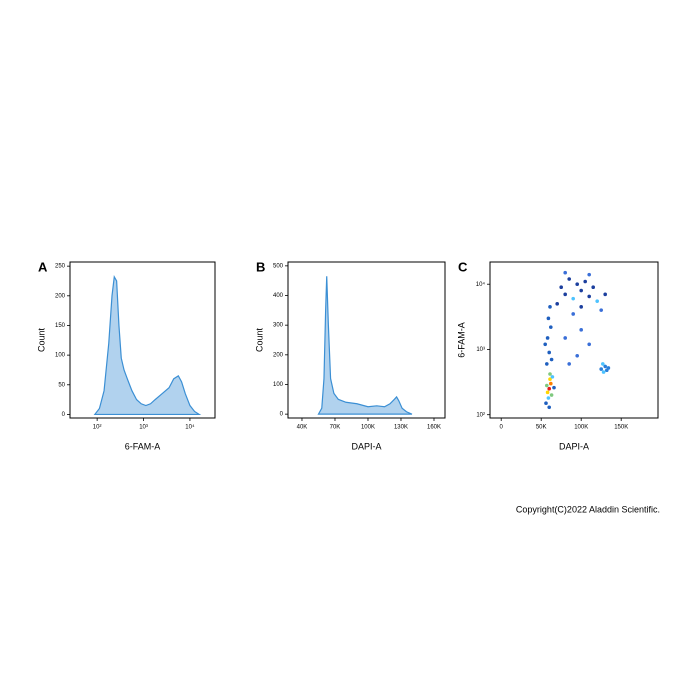  What do you see at coordinates (190, 427) in the screenshot?
I see `x-tick-label: 10⁴` at bounding box center [190, 427].